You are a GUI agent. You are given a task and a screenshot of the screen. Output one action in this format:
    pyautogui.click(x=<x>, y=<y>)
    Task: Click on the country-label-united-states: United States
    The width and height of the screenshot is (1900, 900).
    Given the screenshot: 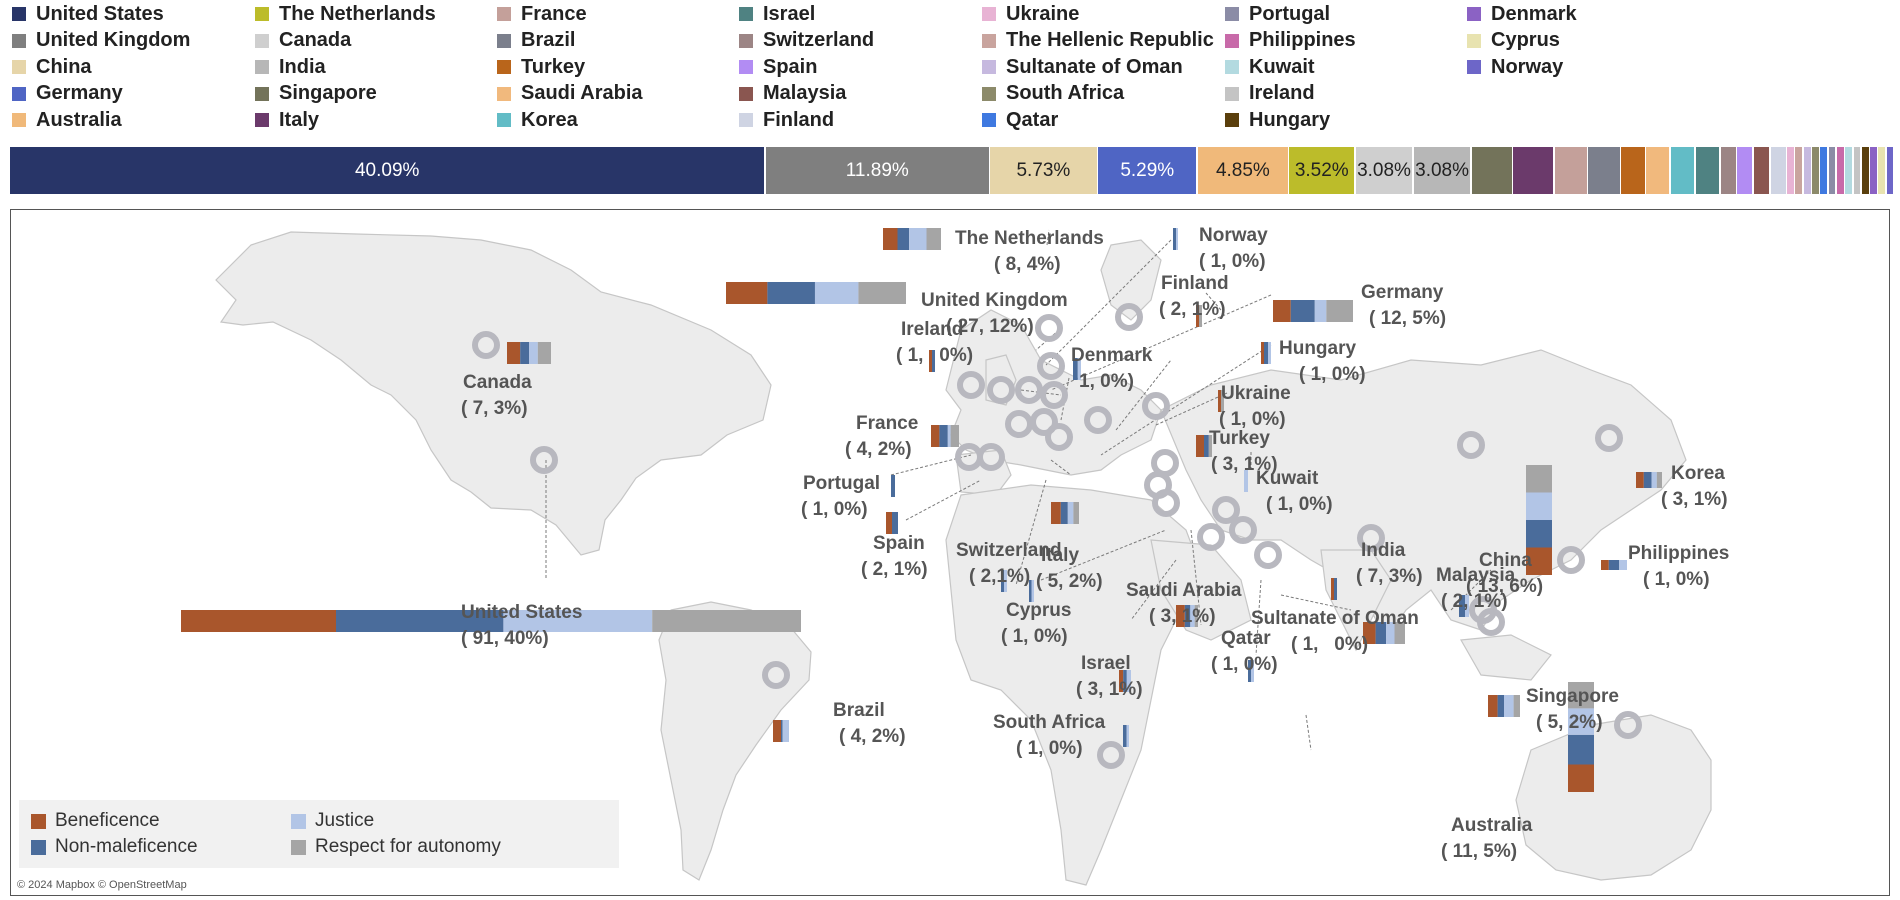 What is the action you would take?
    pyautogui.click(x=522, y=612)
    